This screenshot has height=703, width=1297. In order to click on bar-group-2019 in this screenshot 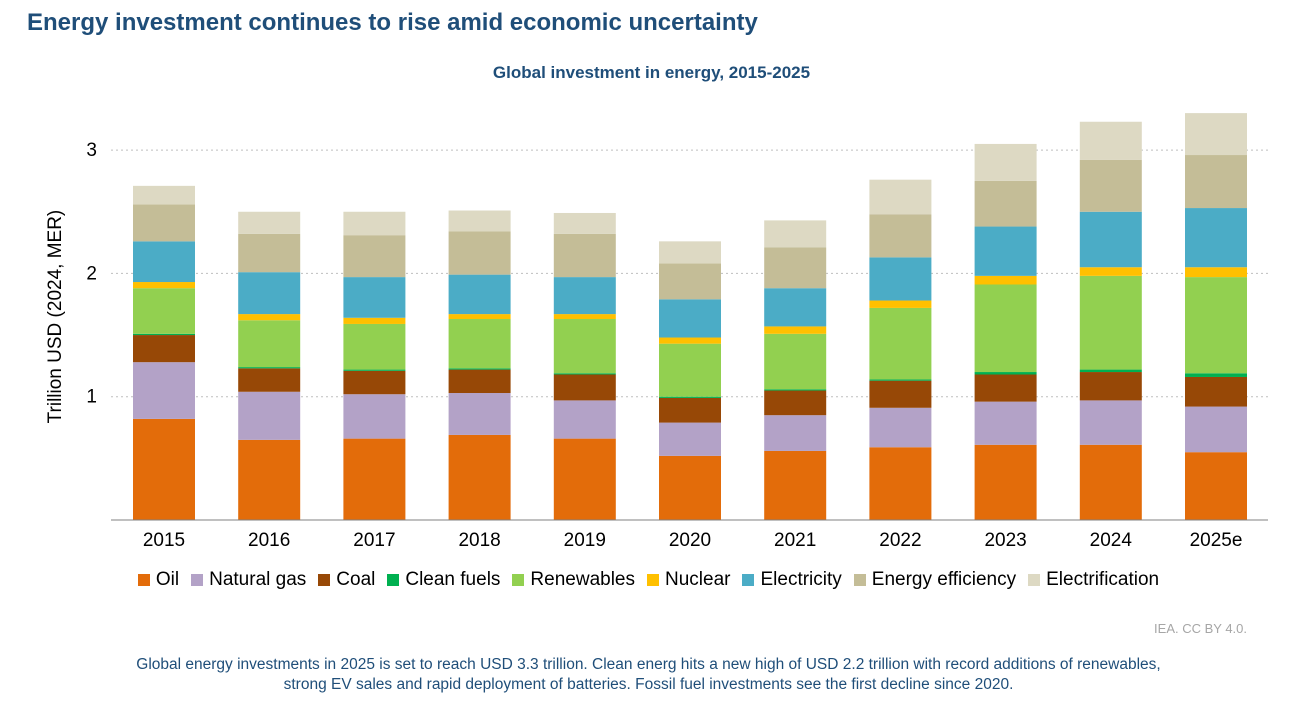, I will do `click(584, 366)`.